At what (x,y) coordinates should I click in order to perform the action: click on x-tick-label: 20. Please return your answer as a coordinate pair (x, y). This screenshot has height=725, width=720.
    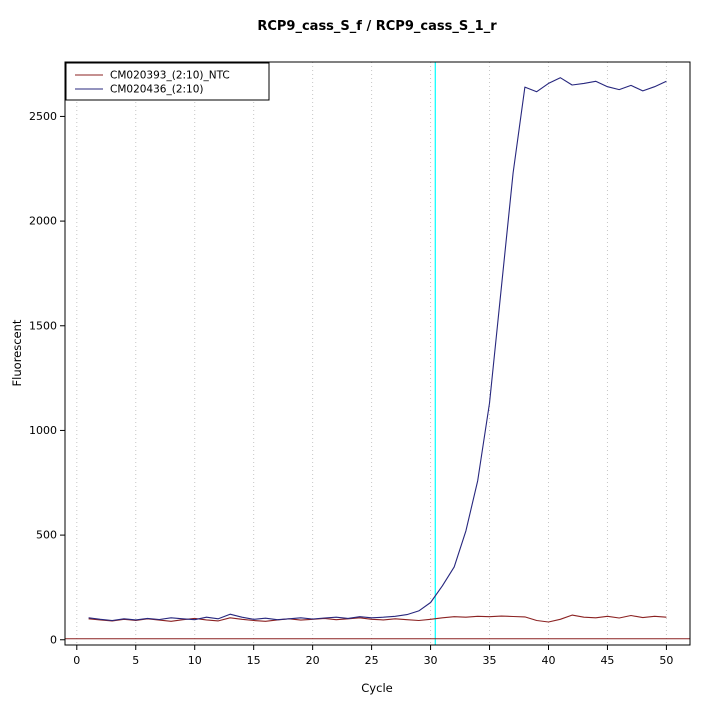
    Looking at the image, I should click on (313, 660).